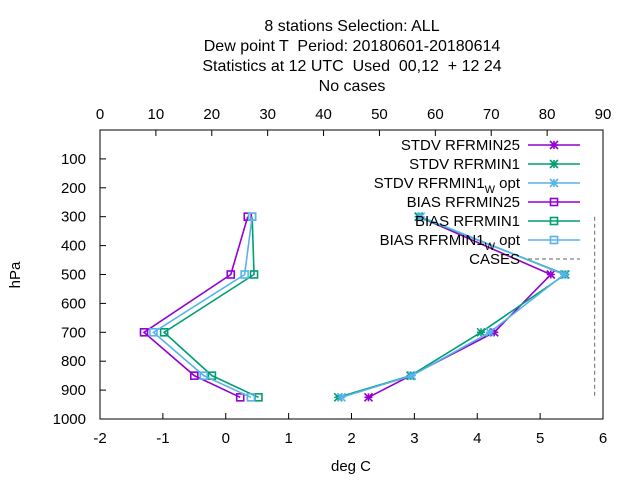 The image size is (640, 480). What do you see at coordinates (352, 26) in the screenshot?
I see `title-line-1: 8 stations Selection: ALL` at bounding box center [352, 26].